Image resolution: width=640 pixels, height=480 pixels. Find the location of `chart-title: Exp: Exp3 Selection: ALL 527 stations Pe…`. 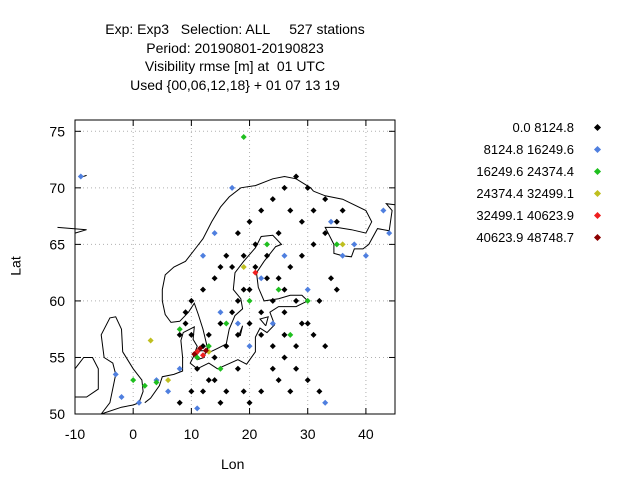

chart-title: Exp: Exp3 Selection: ALL 527 stations Pe… is located at coordinates (235, 57).